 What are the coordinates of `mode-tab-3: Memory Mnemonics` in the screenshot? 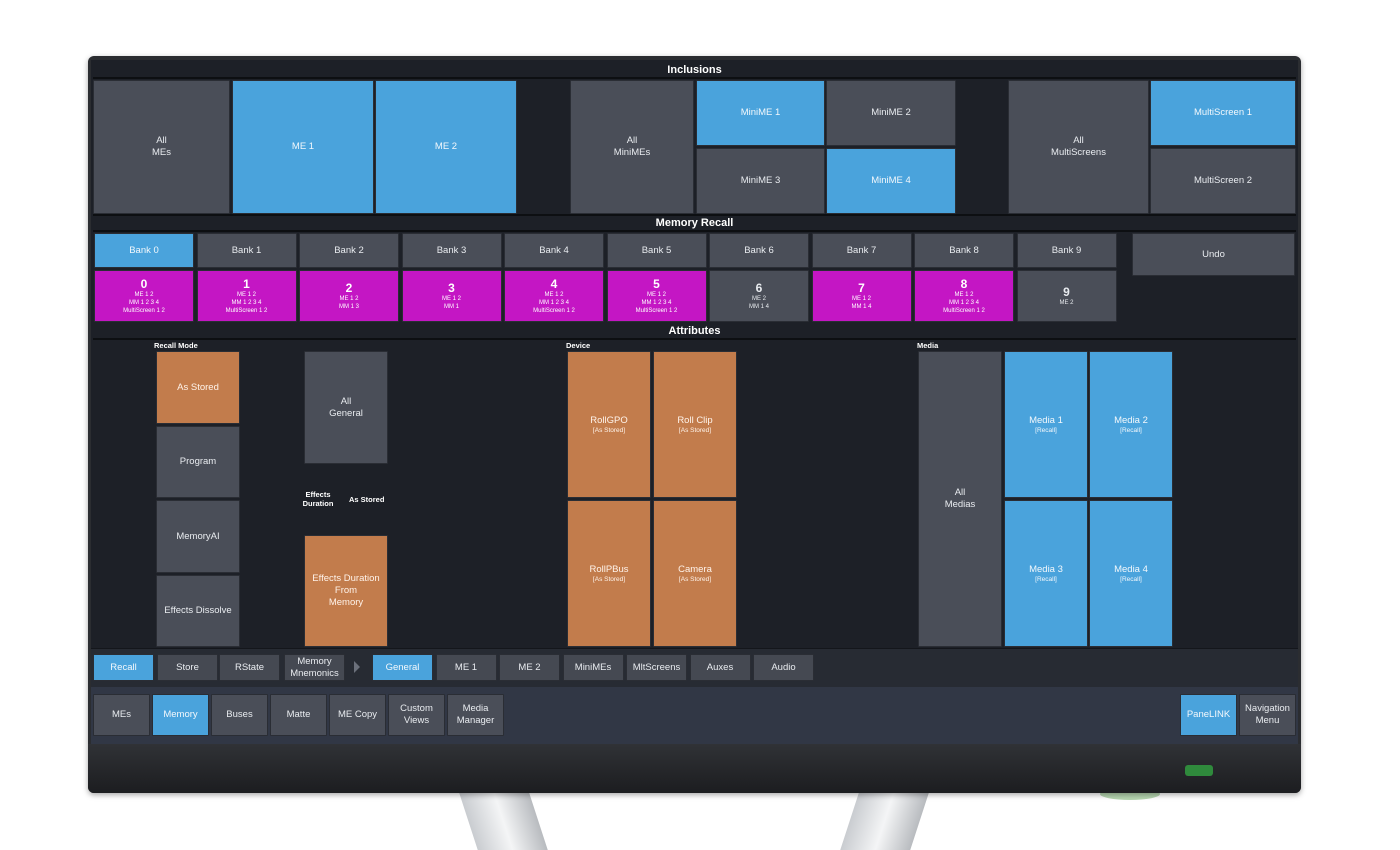 It's located at (314, 667).